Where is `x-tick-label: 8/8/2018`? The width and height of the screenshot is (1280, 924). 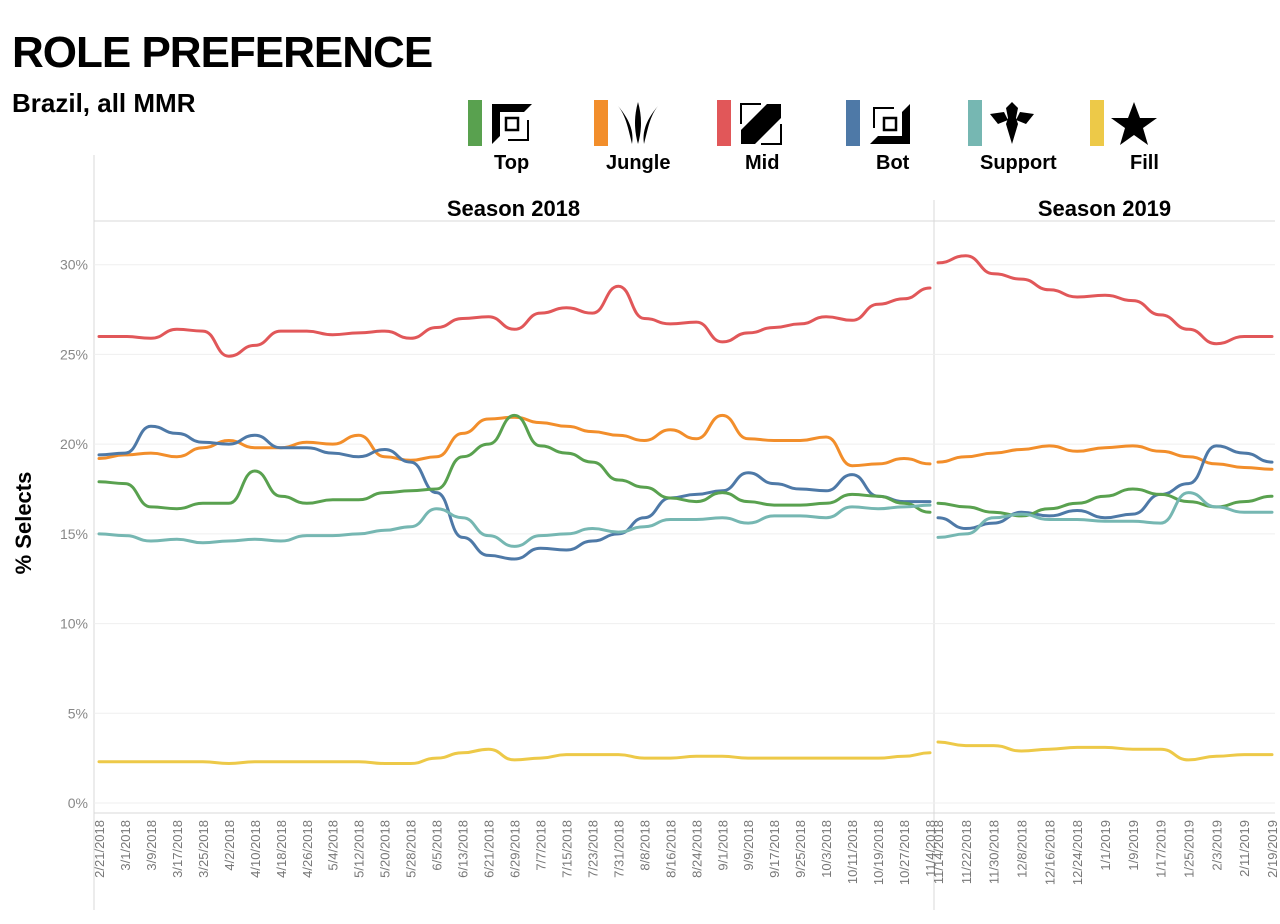
x-tick-label: 8/8/2018 is located at coordinates (644, 845).